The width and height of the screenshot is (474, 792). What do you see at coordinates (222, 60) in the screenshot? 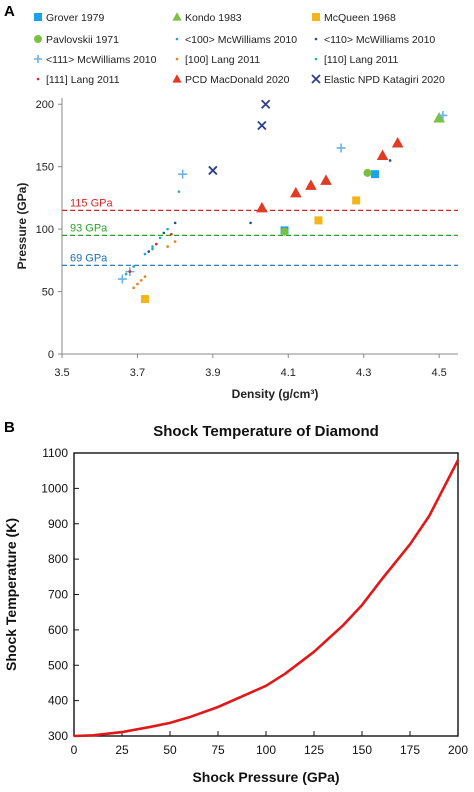
I see `legend-100-lang-2011-label: [100] Lang 2011` at bounding box center [222, 60].